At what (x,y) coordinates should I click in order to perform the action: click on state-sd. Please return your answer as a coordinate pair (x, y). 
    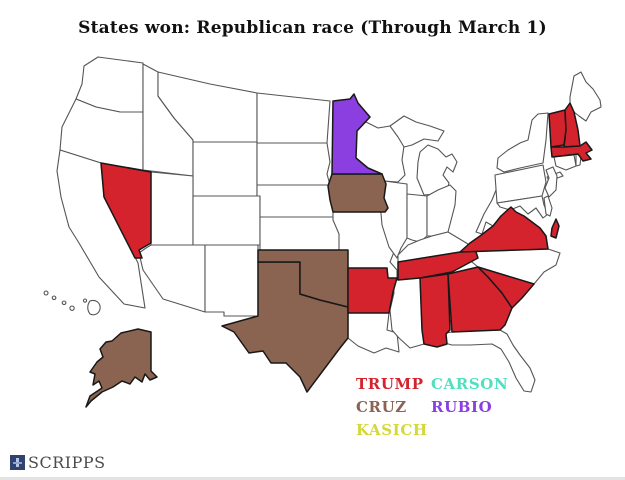
    Looking at the image, I should click on (293, 164).